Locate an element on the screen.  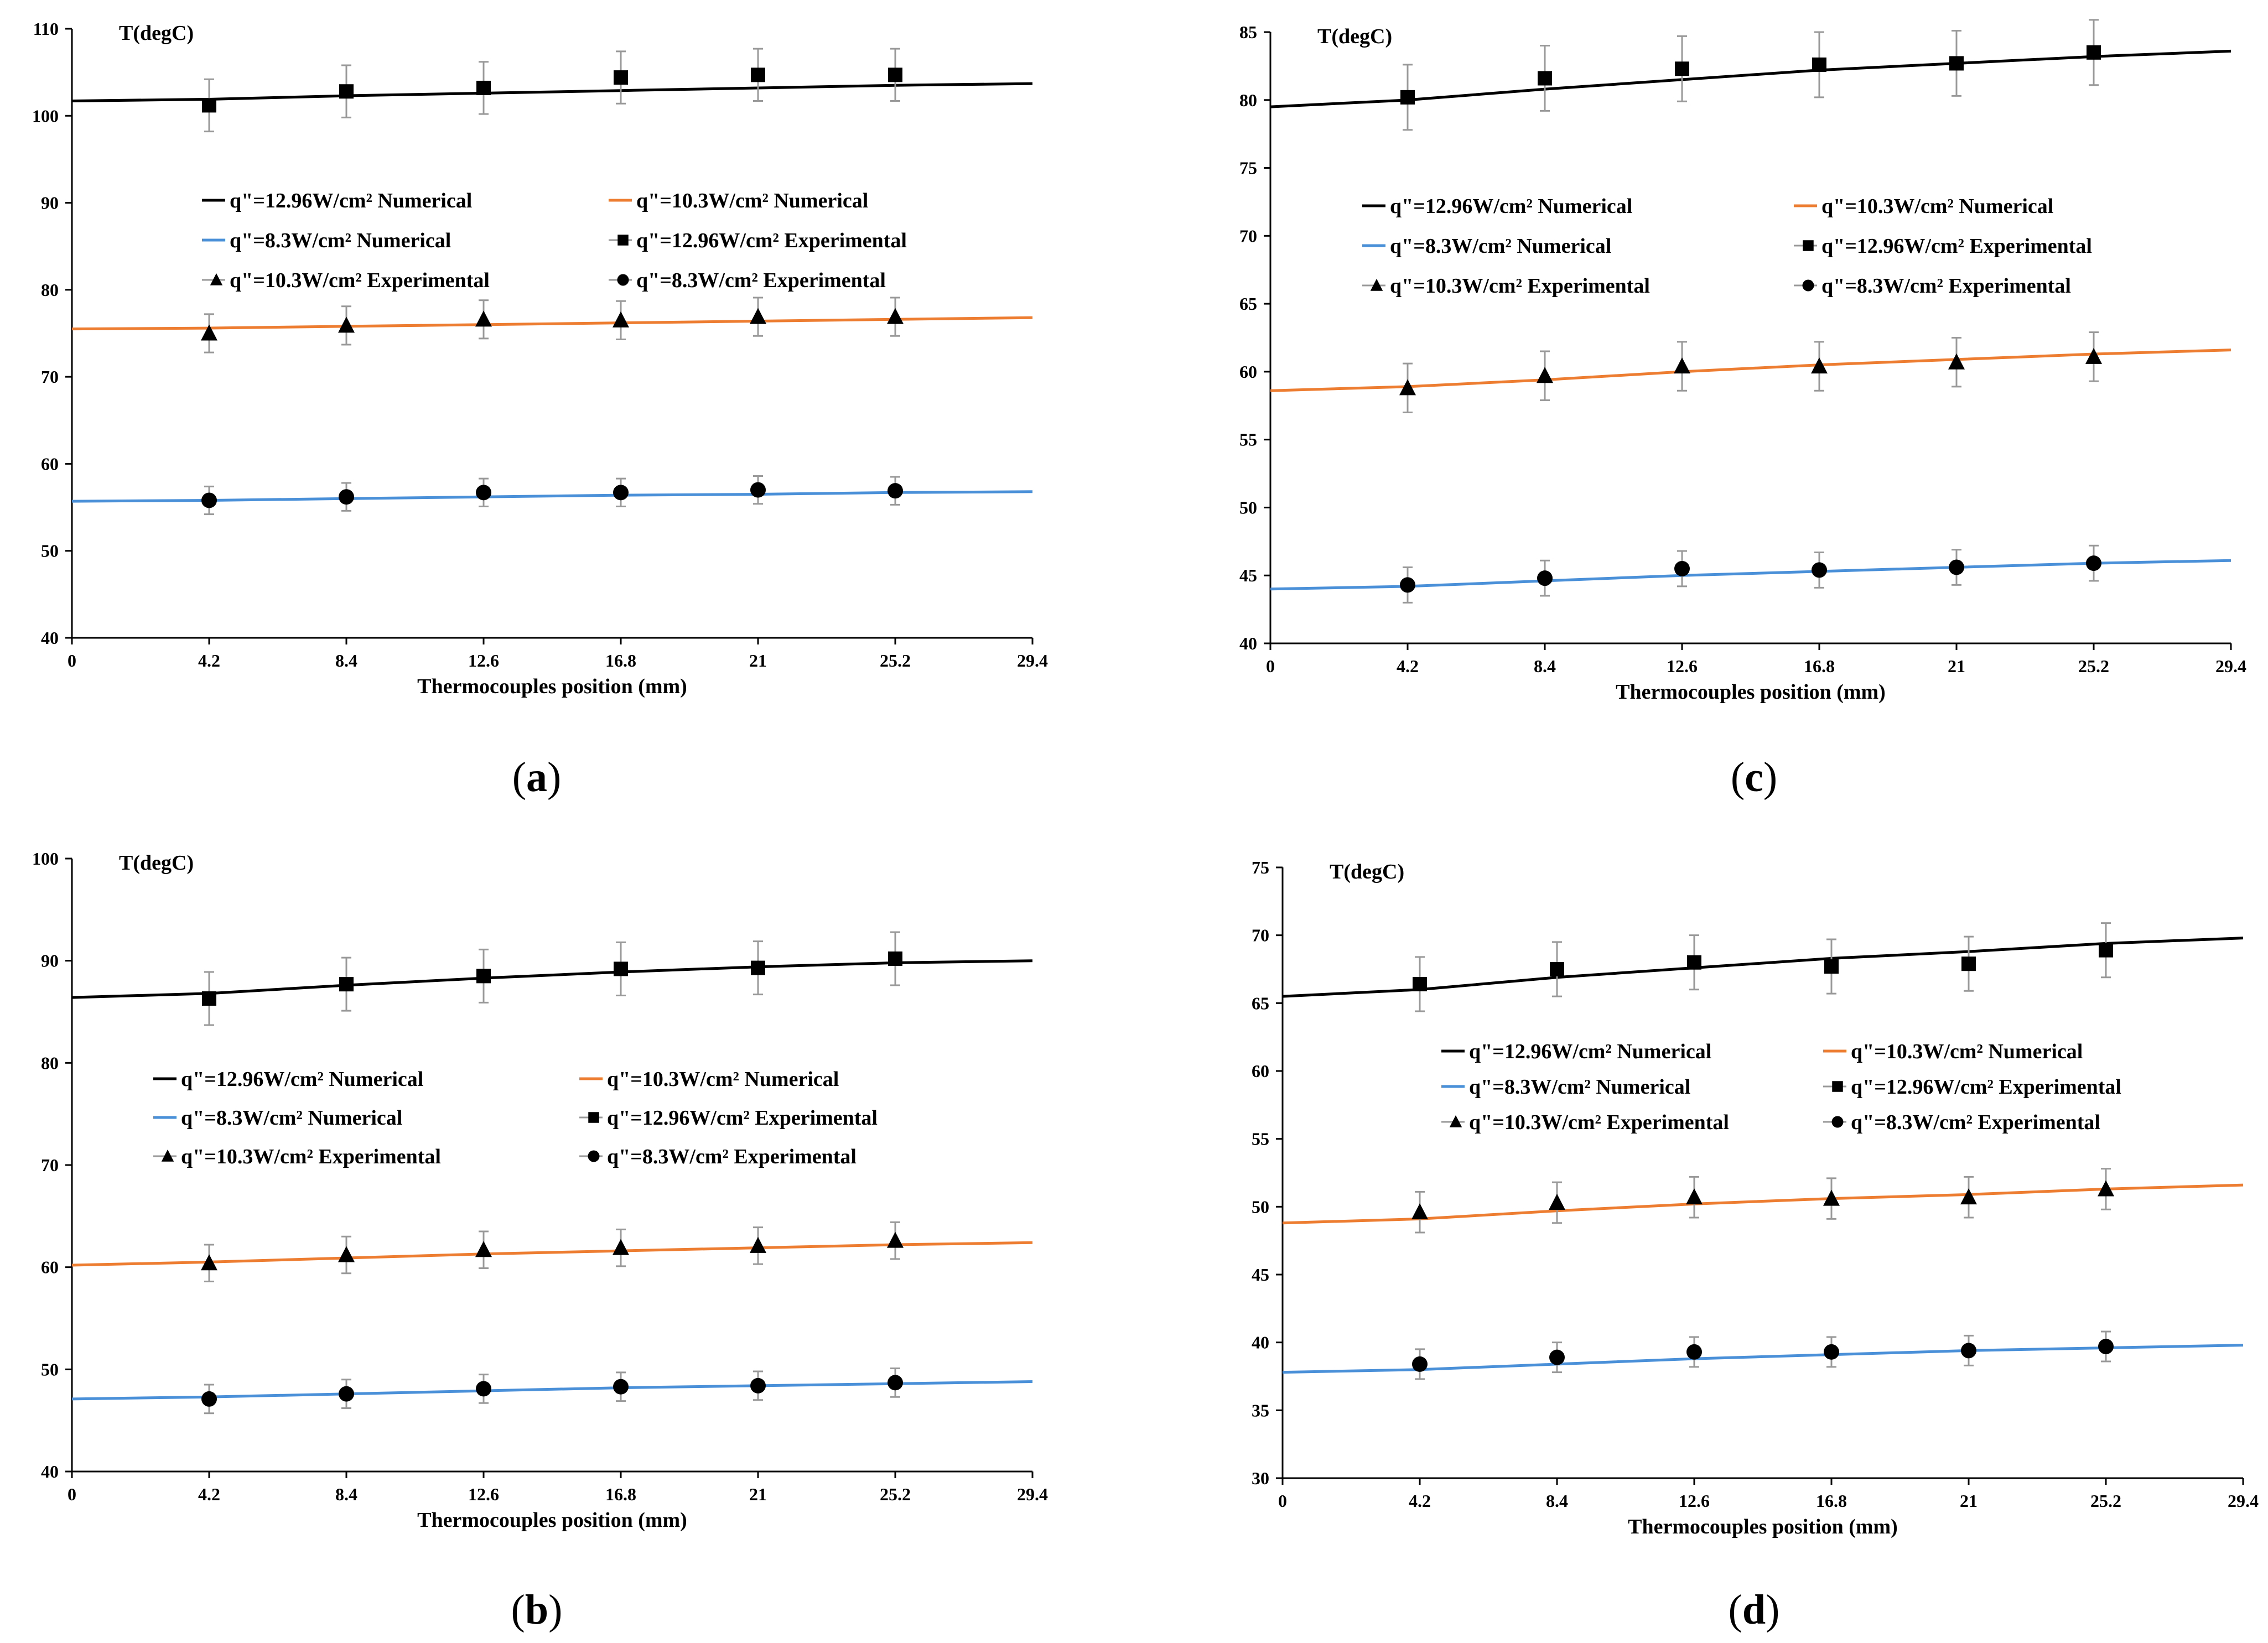
panel-label-open-paren: ( is located at coordinates (518, 1610).